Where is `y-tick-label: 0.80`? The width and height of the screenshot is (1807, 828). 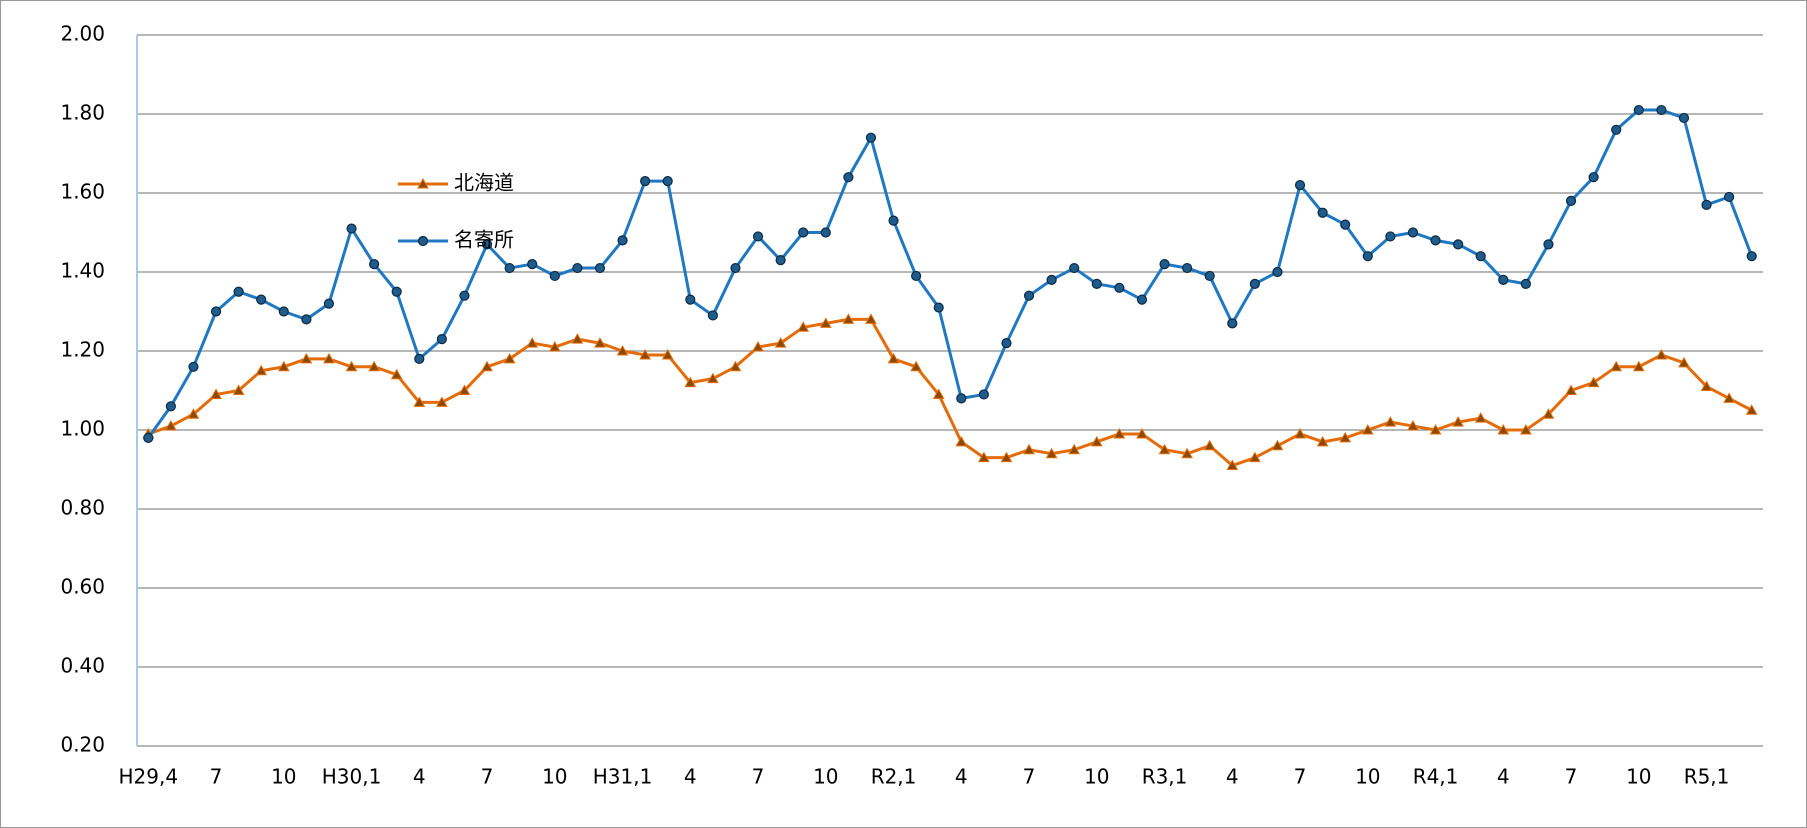
y-tick-label: 0.80 is located at coordinates (82, 508).